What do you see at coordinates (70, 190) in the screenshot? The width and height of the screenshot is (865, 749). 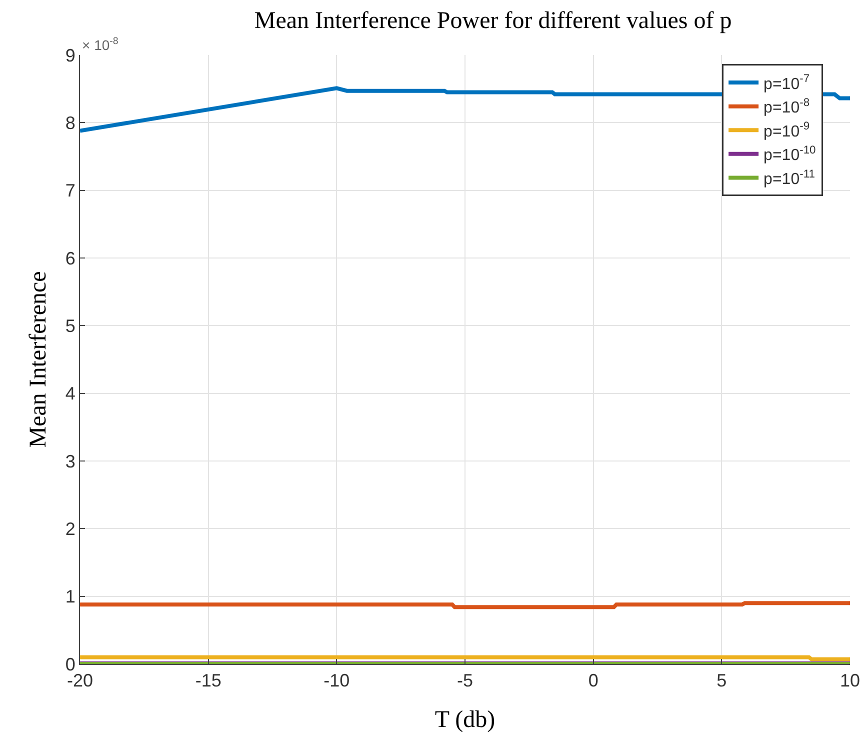 I see `y-tick-label: 7` at bounding box center [70, 190].